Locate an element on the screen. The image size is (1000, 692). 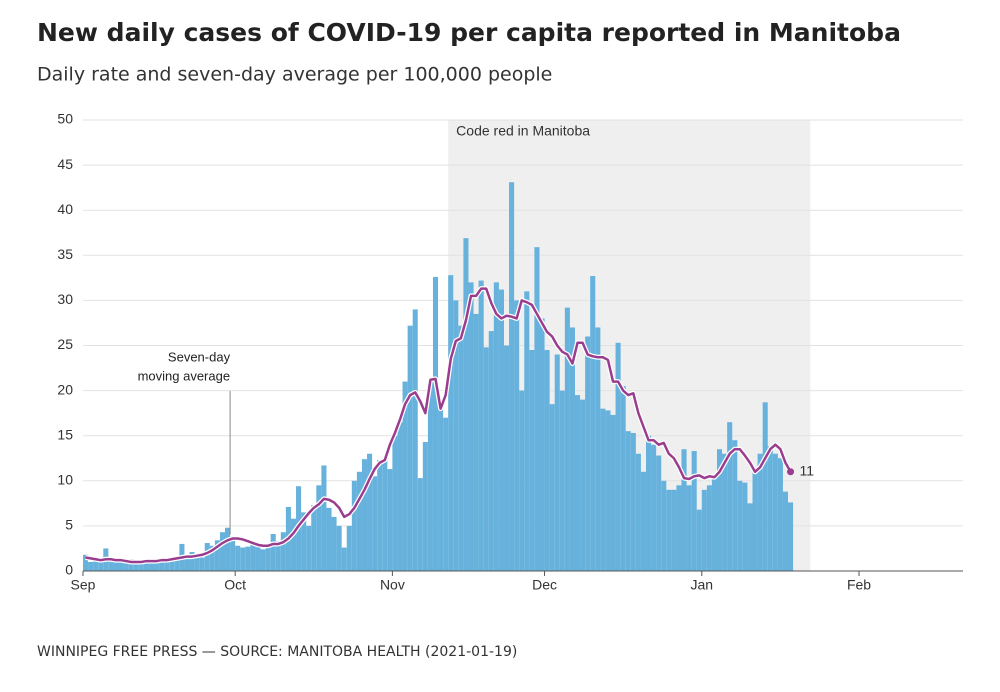
y-tick-label: 10 is located at coordinates (65, 480).